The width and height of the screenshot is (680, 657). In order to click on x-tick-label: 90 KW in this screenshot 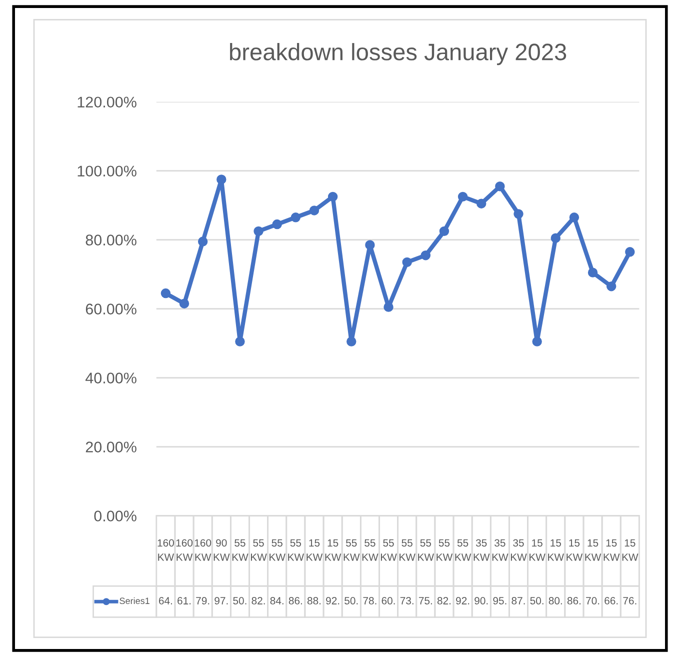, I will do `click(222, 550)`.